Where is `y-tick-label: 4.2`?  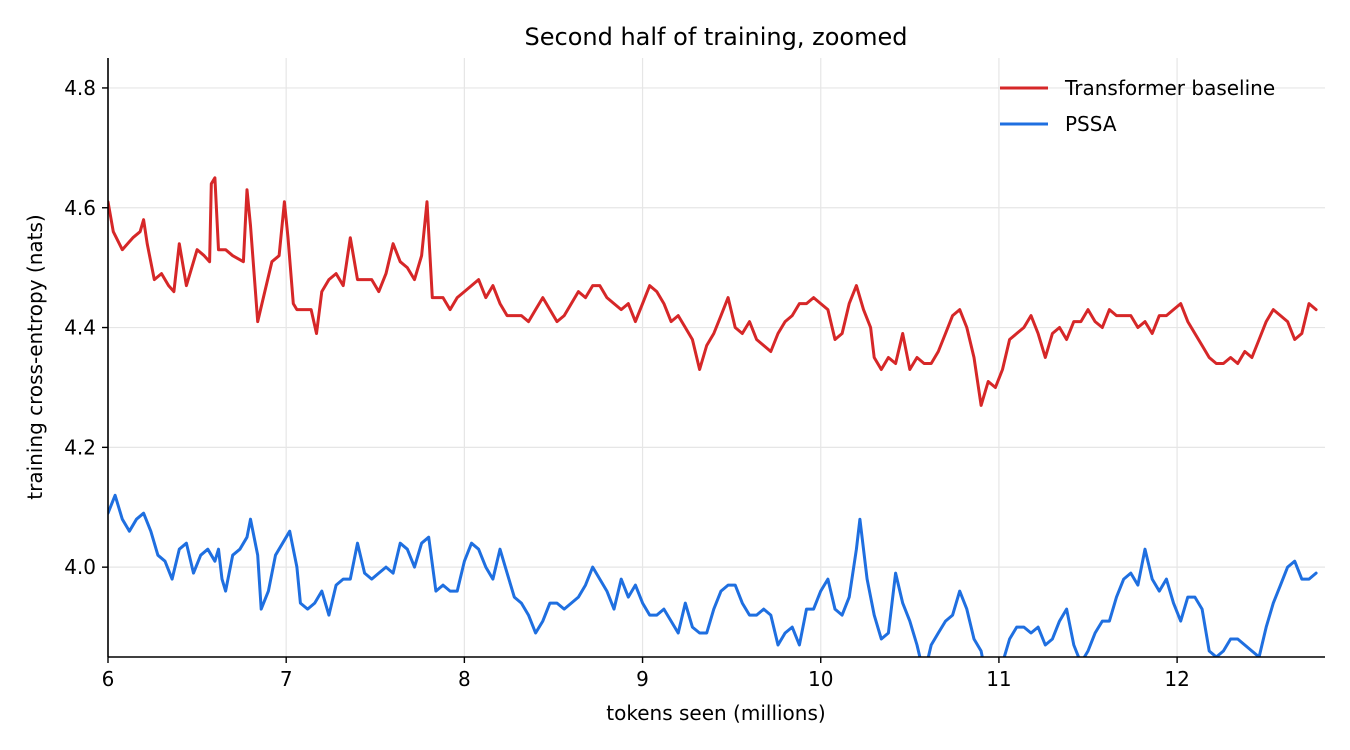
y-tick-label: 4.2 is located at coordinates (80, 447).